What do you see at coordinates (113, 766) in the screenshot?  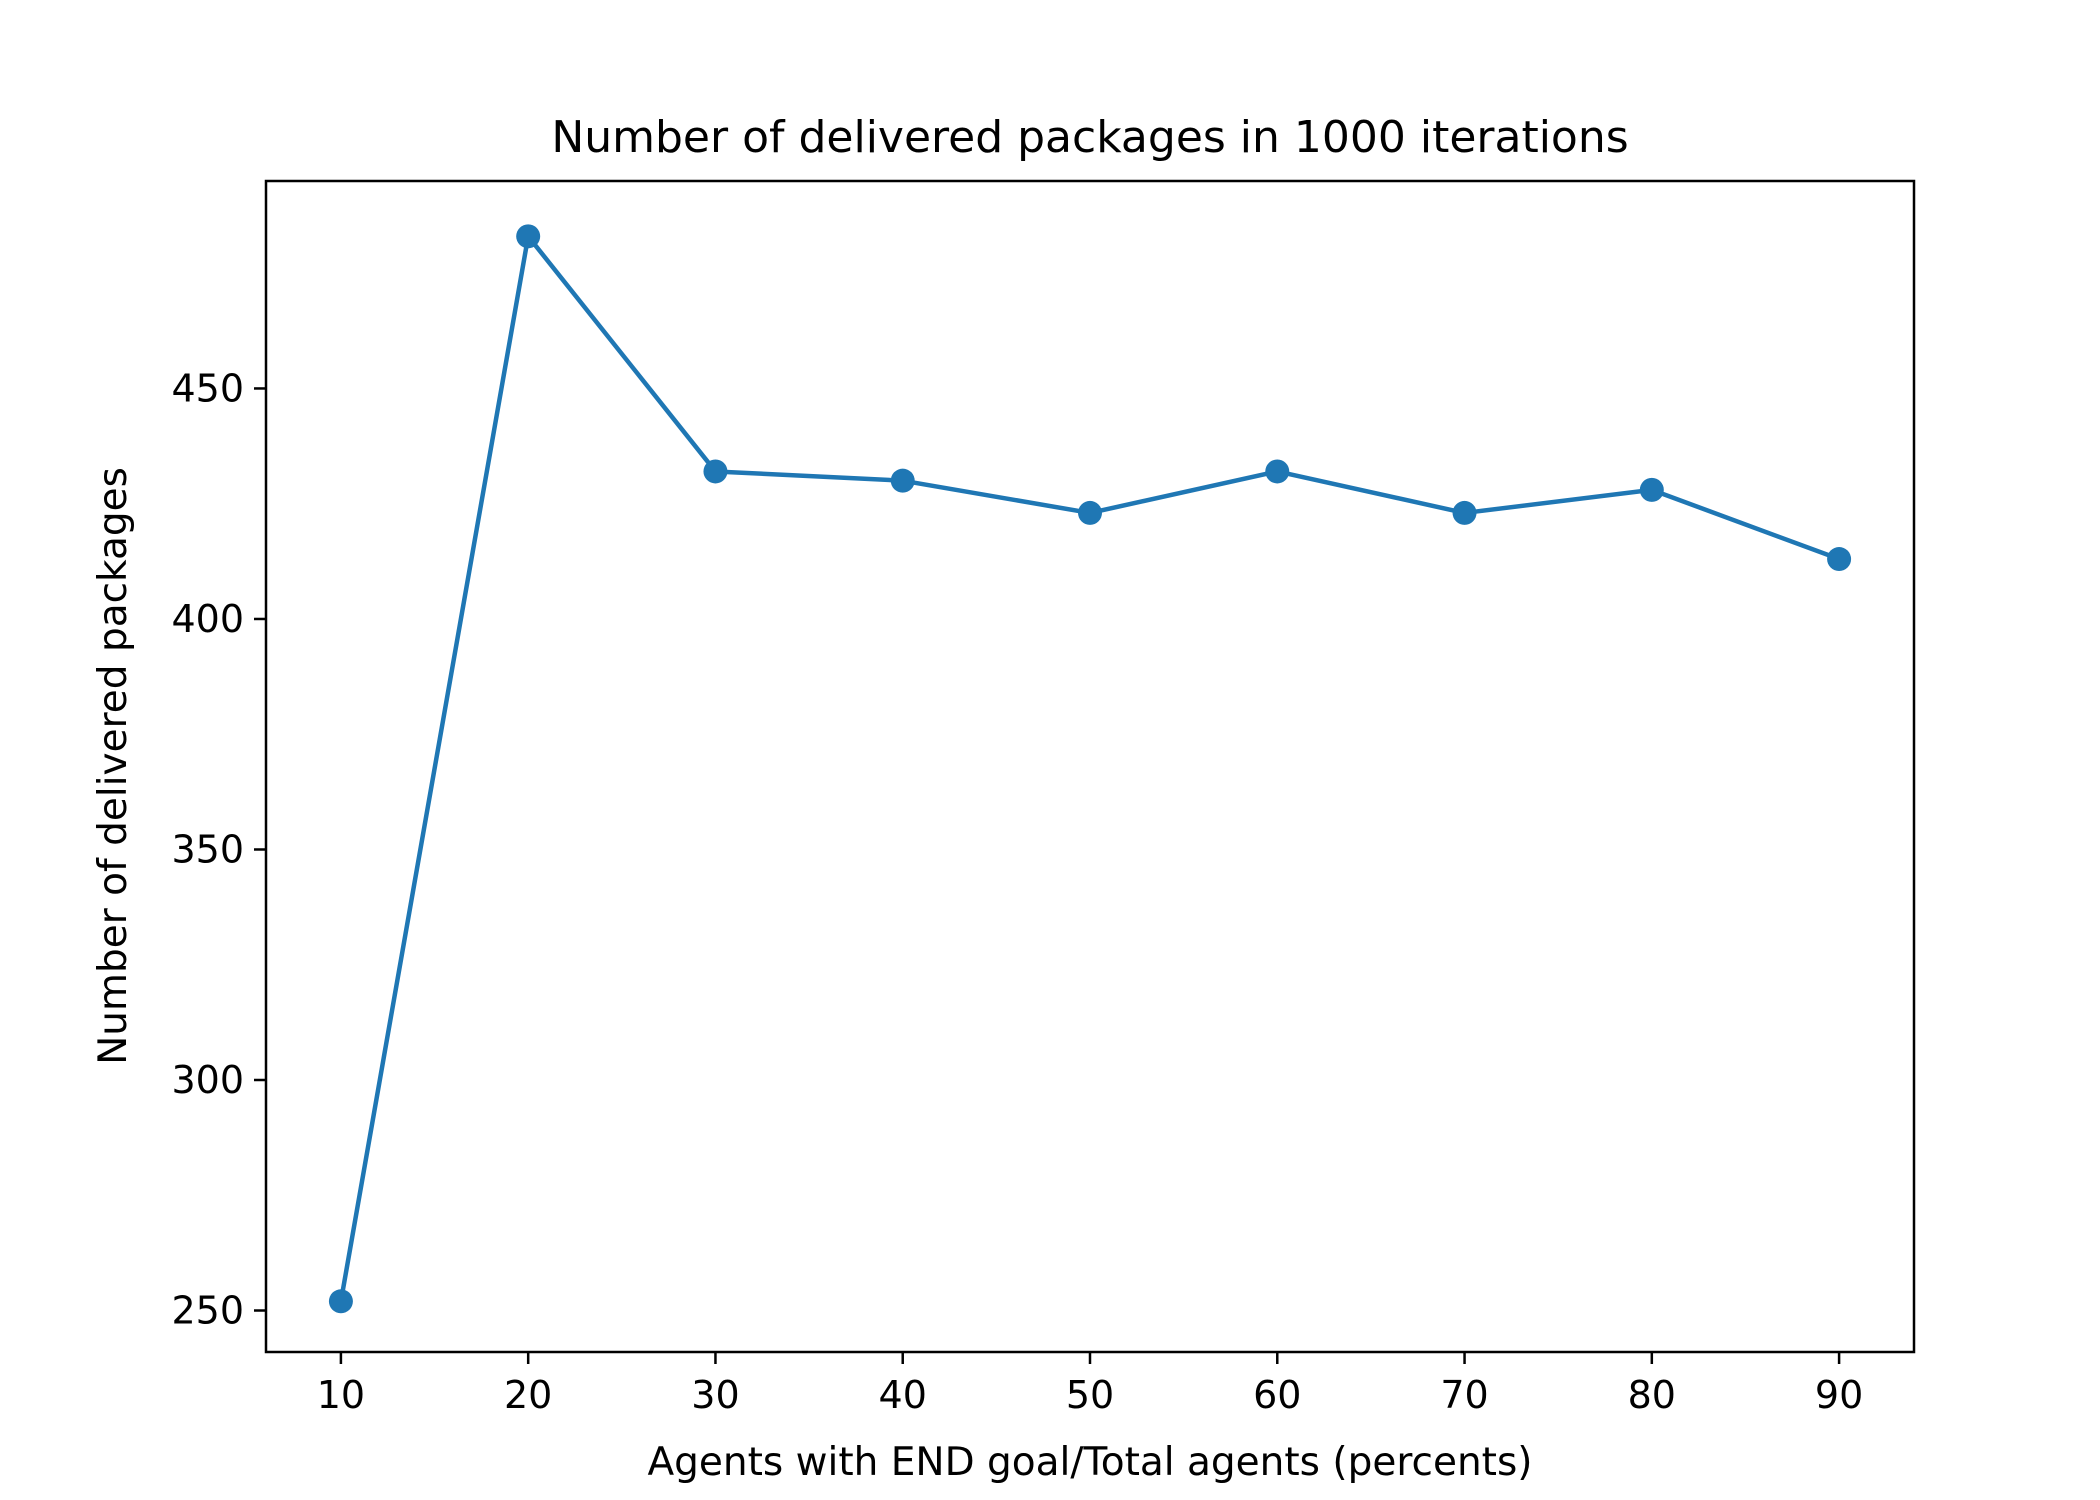 I see `y-axis-label: Number of delivered packages` at bounding box center [113, 766].